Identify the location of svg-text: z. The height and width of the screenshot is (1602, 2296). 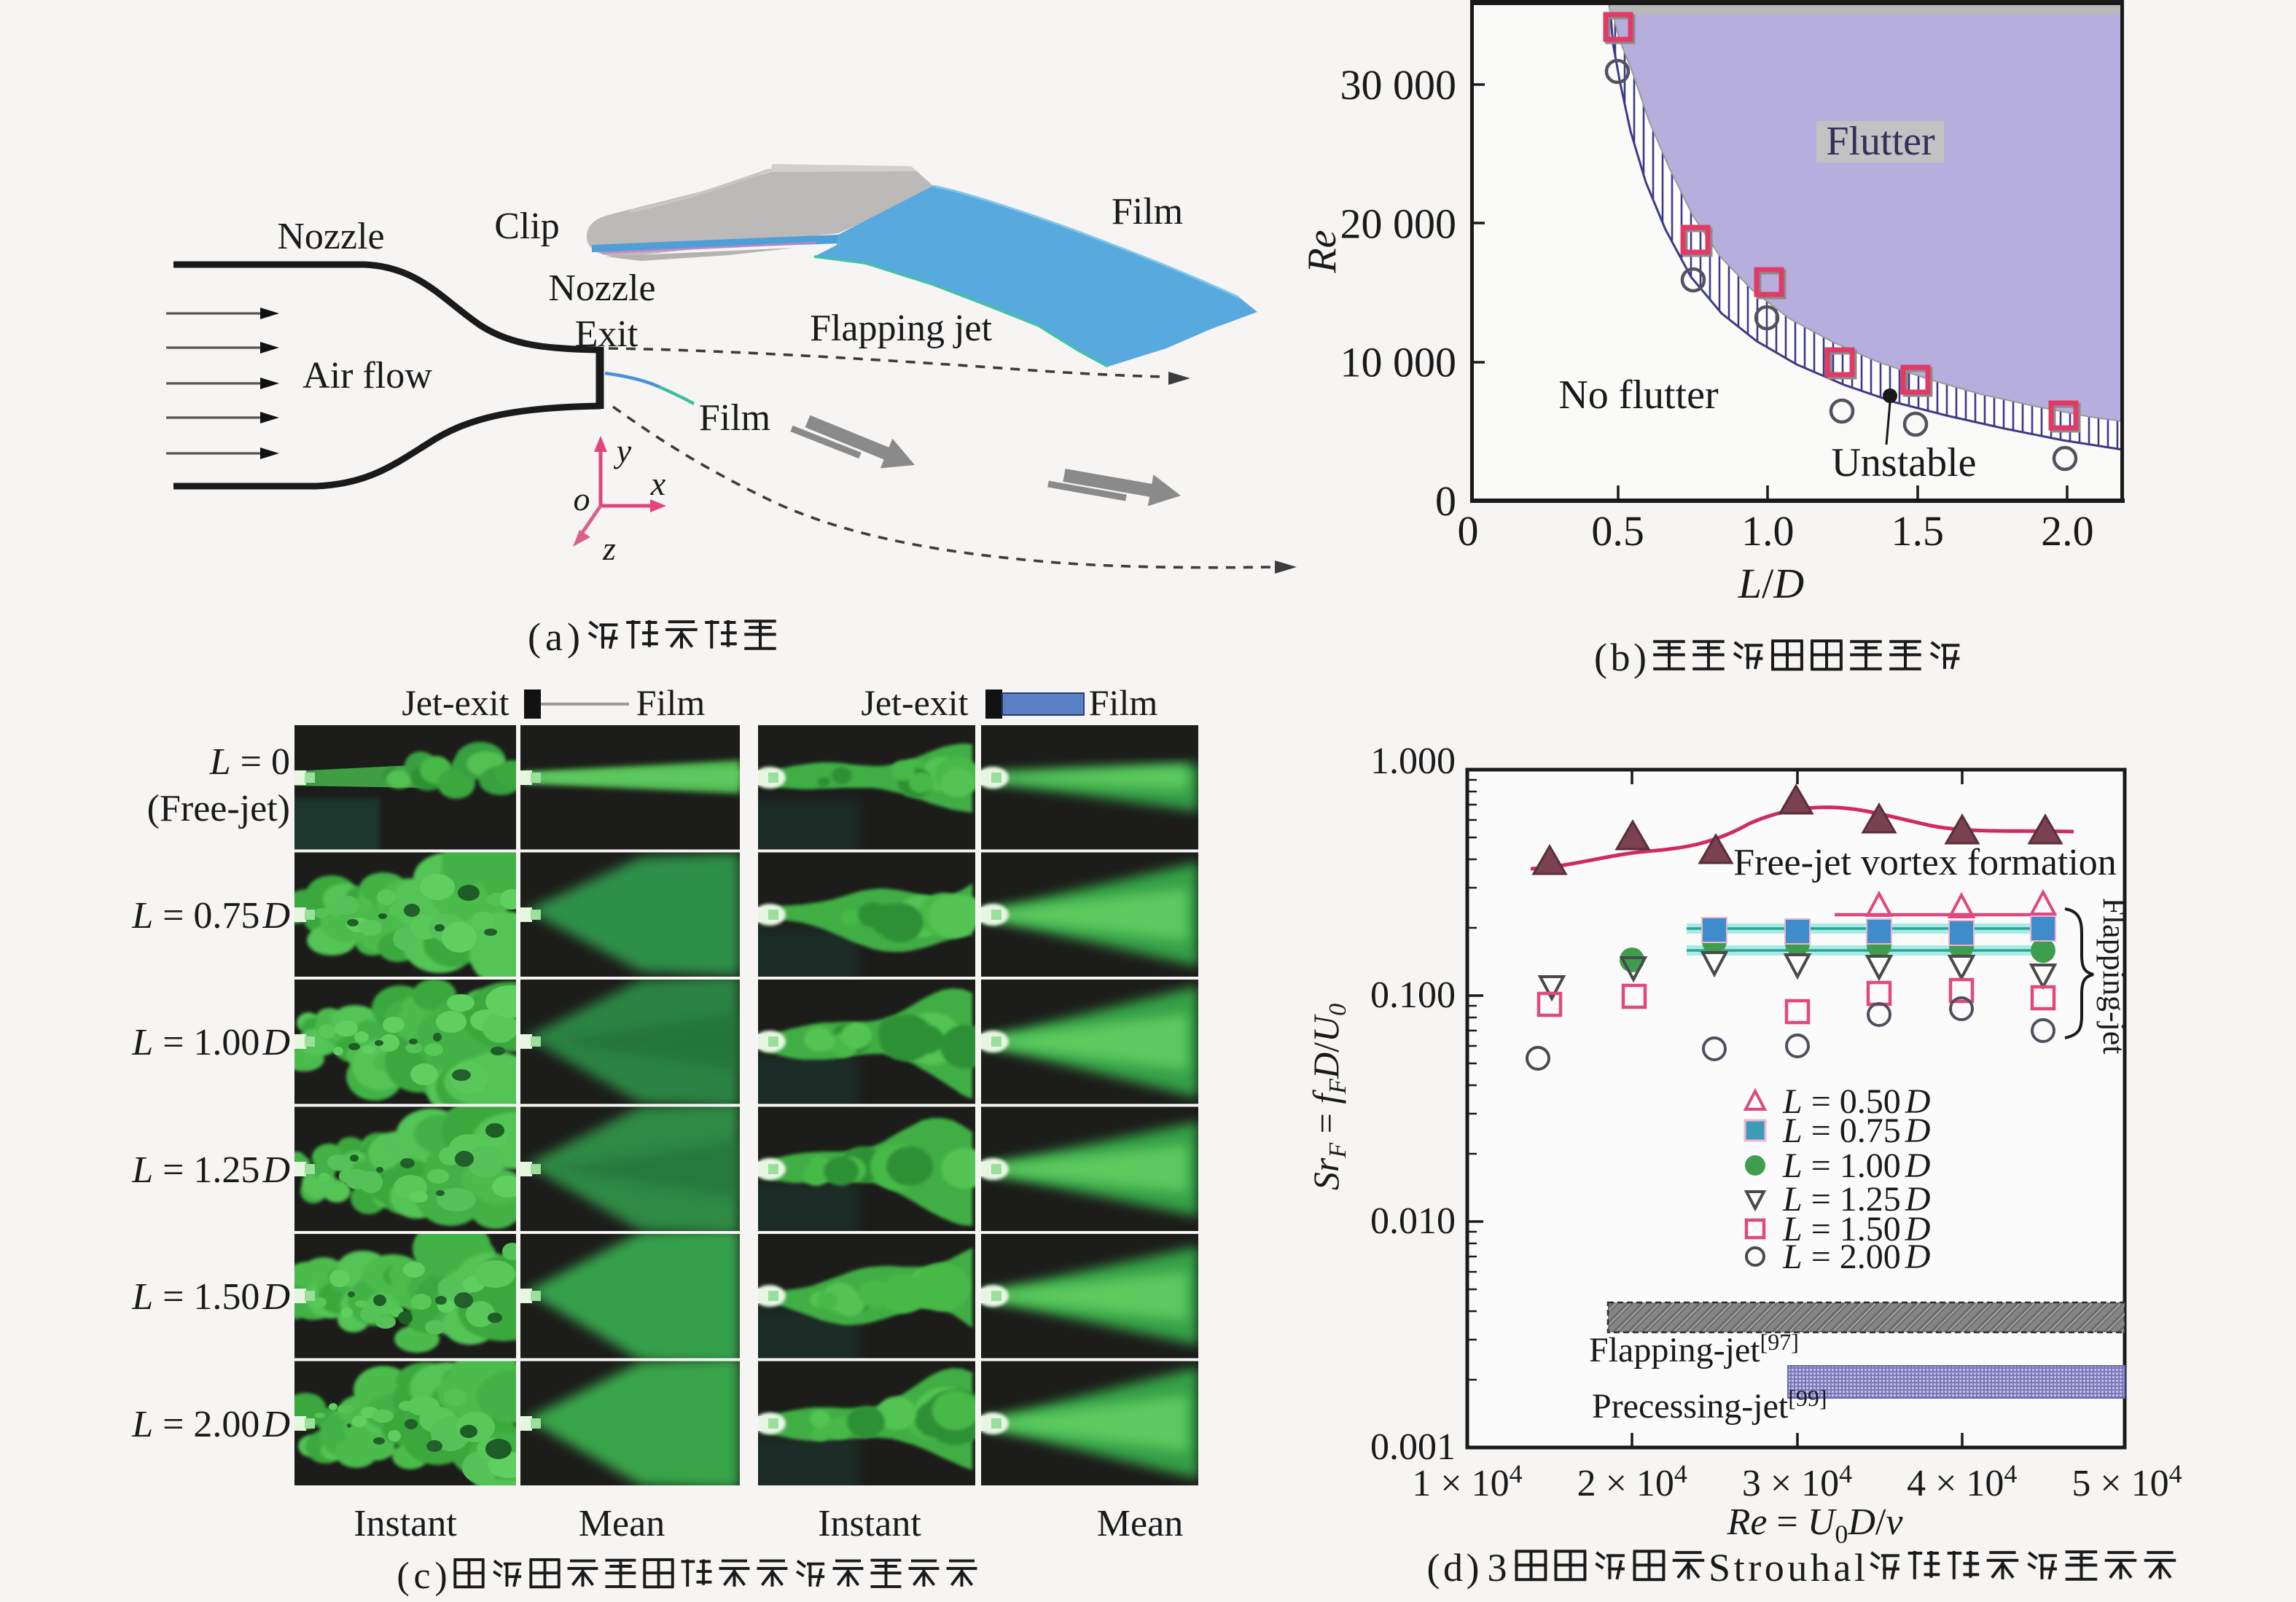
(609, 548).